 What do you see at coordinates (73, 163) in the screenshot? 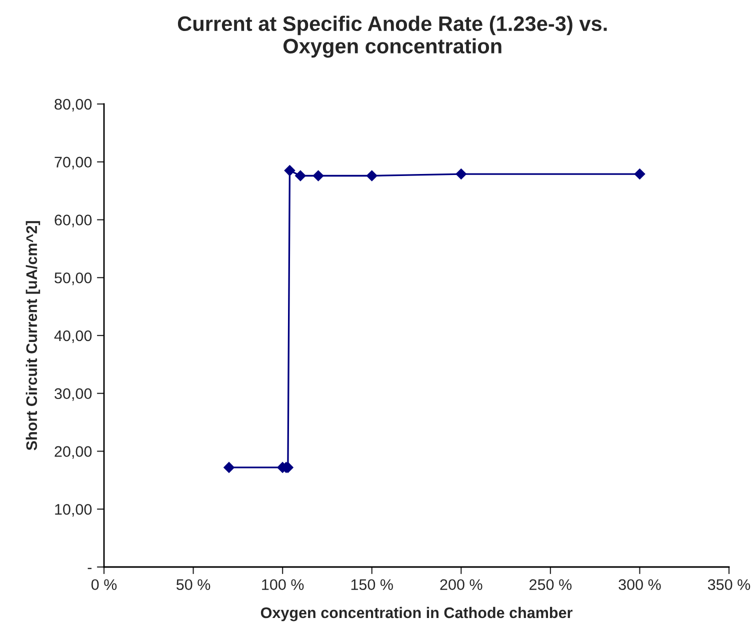
I see `y-tick-label: 70,00` at bounding box center [73, 163].